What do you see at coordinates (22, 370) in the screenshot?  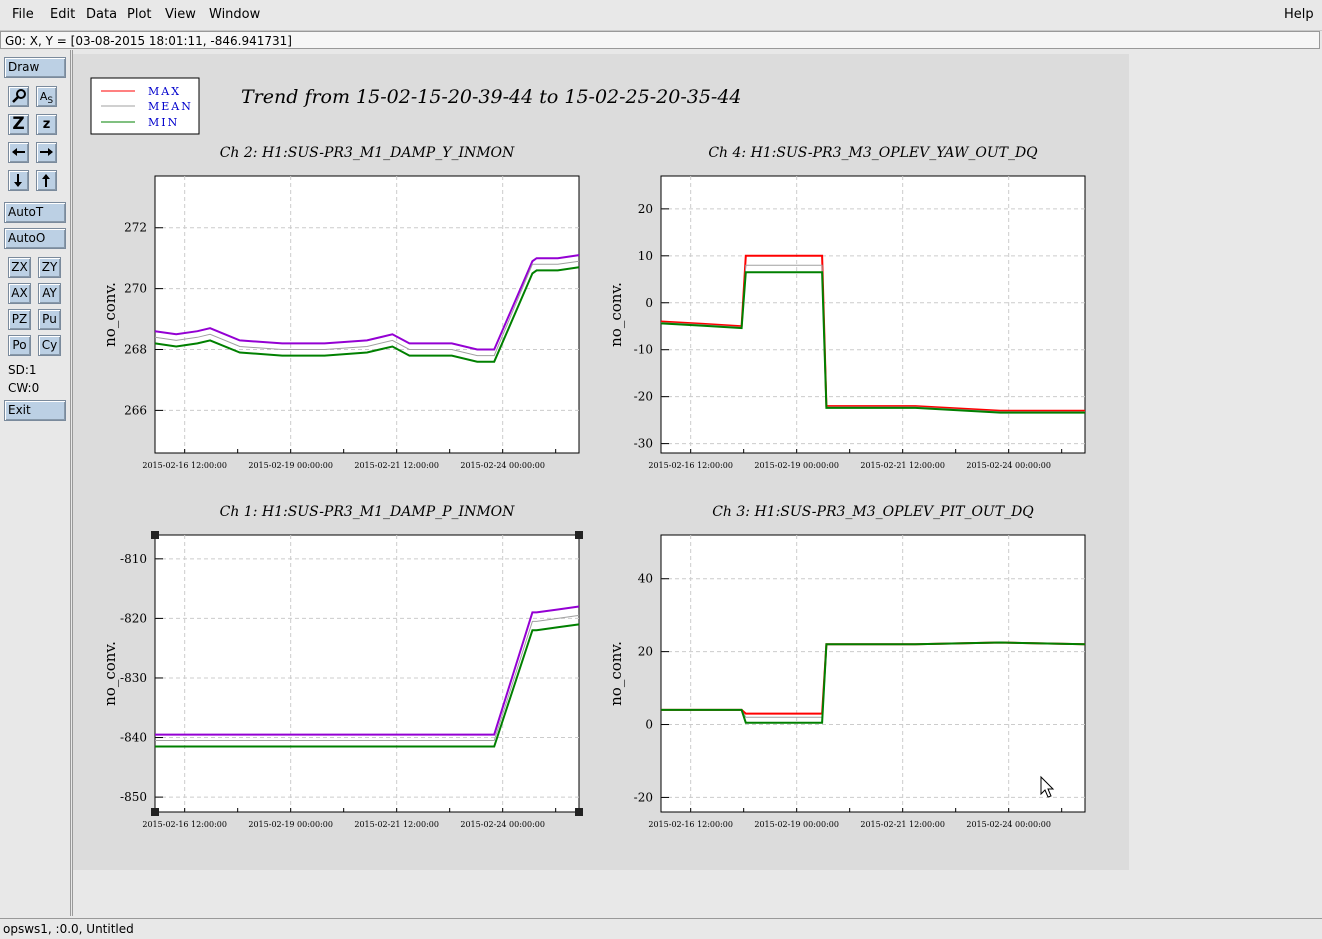 I see `sd-readout: SD:1` at bounding box center [22, 370].